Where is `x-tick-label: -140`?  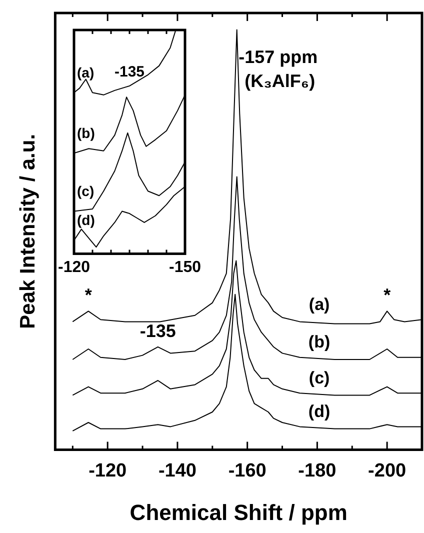
x-tick-label: -140 is located at coordinates (177, 471).